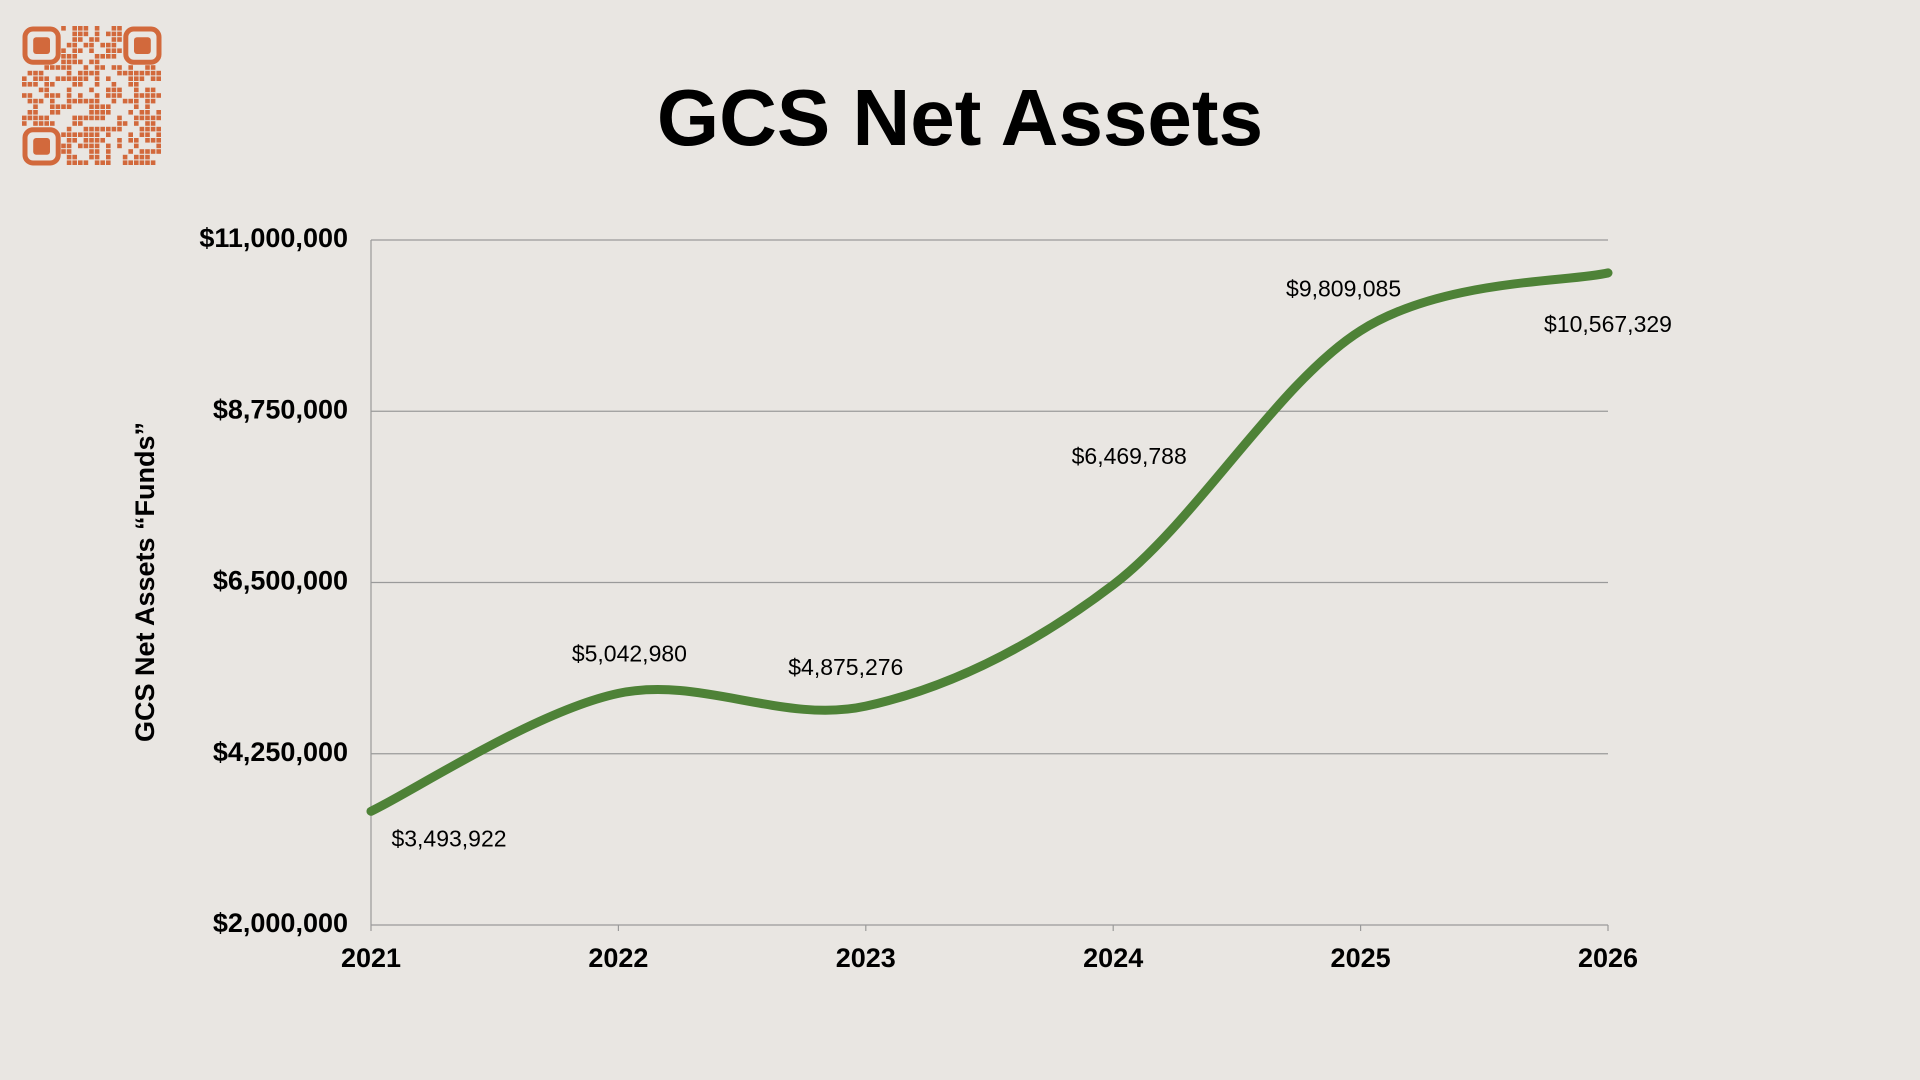 Image resolution: width=1920 pixels, height=1080 pixels. Describe the element at coordinates (1608, 958) in the screenshot. I see `x-tick-label: 2026` at that location.